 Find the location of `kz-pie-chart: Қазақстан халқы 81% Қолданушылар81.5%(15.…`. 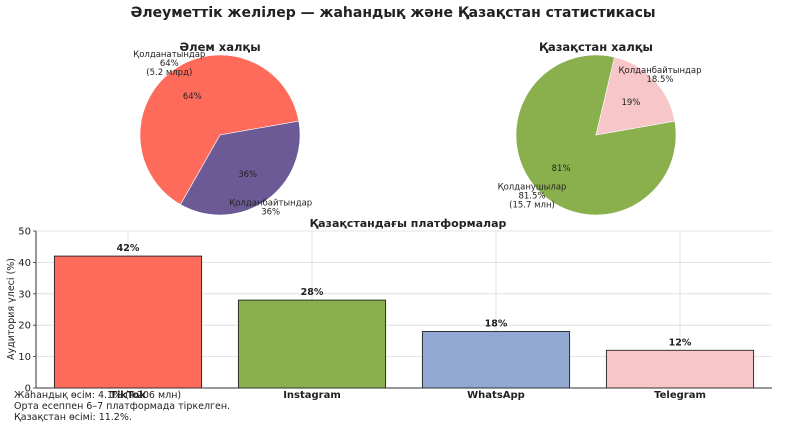

kz-pie-chart: Қазақстан халқы 81% Қолданушылар81.5%(15.… is located at coordinates (600, 128).